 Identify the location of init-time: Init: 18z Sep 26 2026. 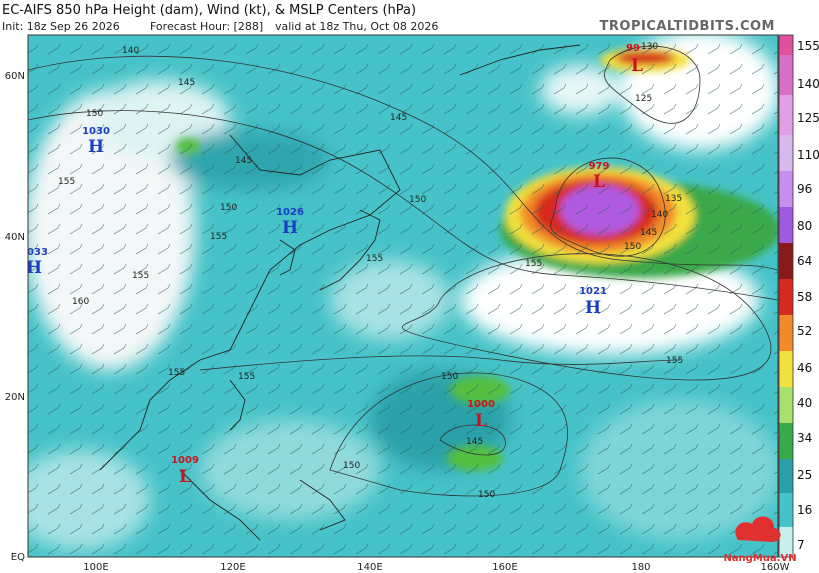
(61, 26).